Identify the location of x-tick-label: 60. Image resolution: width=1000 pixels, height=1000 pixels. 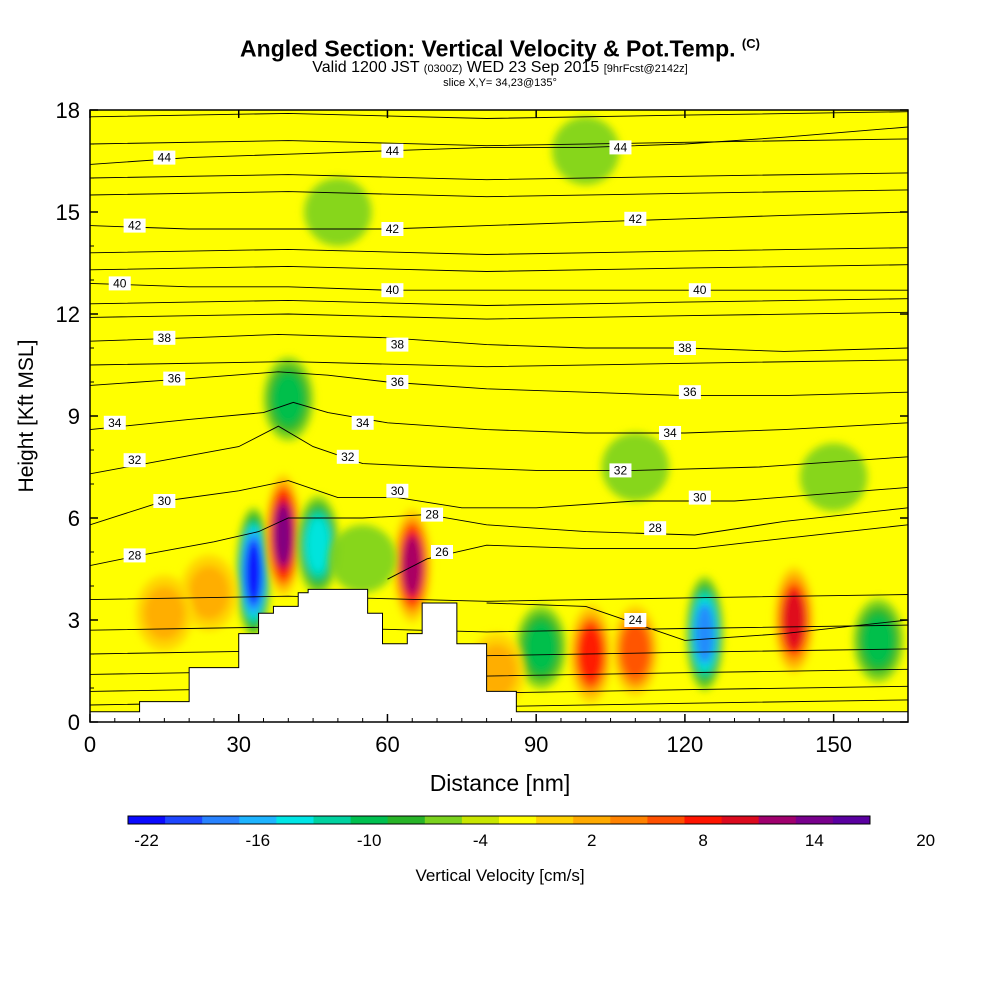
(387, 744).